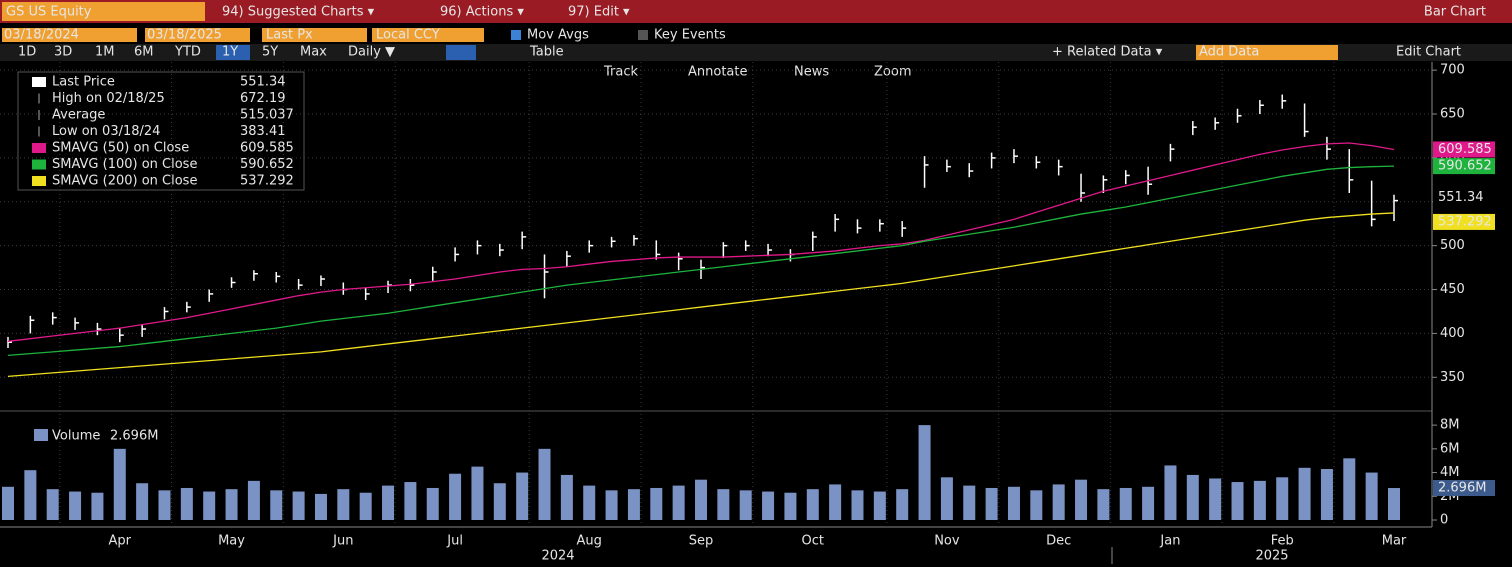  What do you see at coordinates (690, 35) in the screenshot?
I see `option: Key Events` at bounding box center [690, 35].